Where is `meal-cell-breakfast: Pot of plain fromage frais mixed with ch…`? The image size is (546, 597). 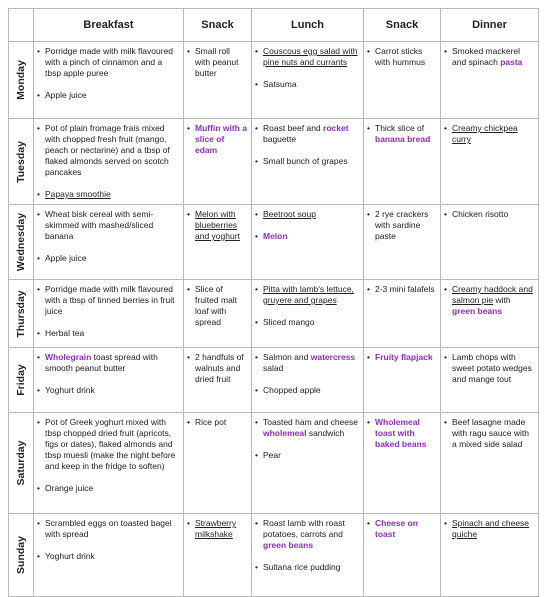
meal-cell-breakfast: Pot of plain fromage frais mixed with ch… is located at coordinates (108, 161).